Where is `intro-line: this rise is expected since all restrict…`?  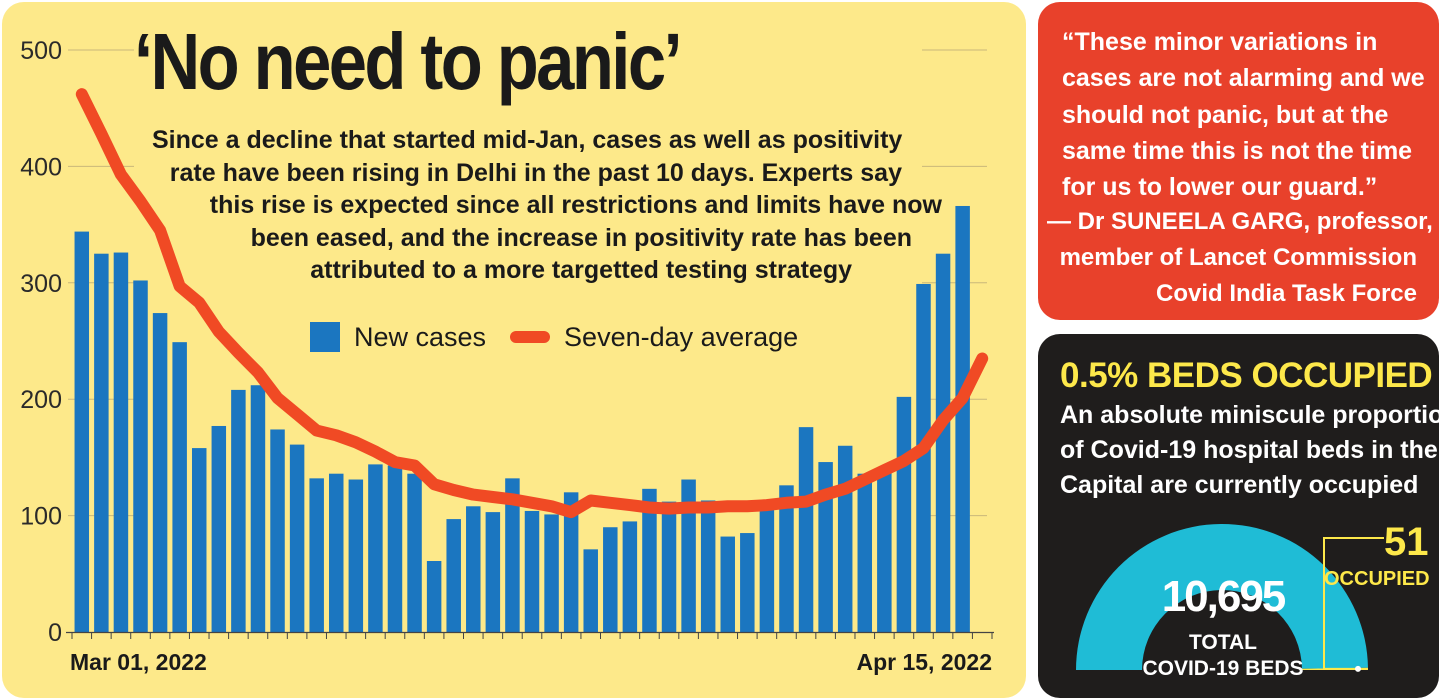
intro-line: this rise is expected since all restrict… is located at coordinates (575, 205).